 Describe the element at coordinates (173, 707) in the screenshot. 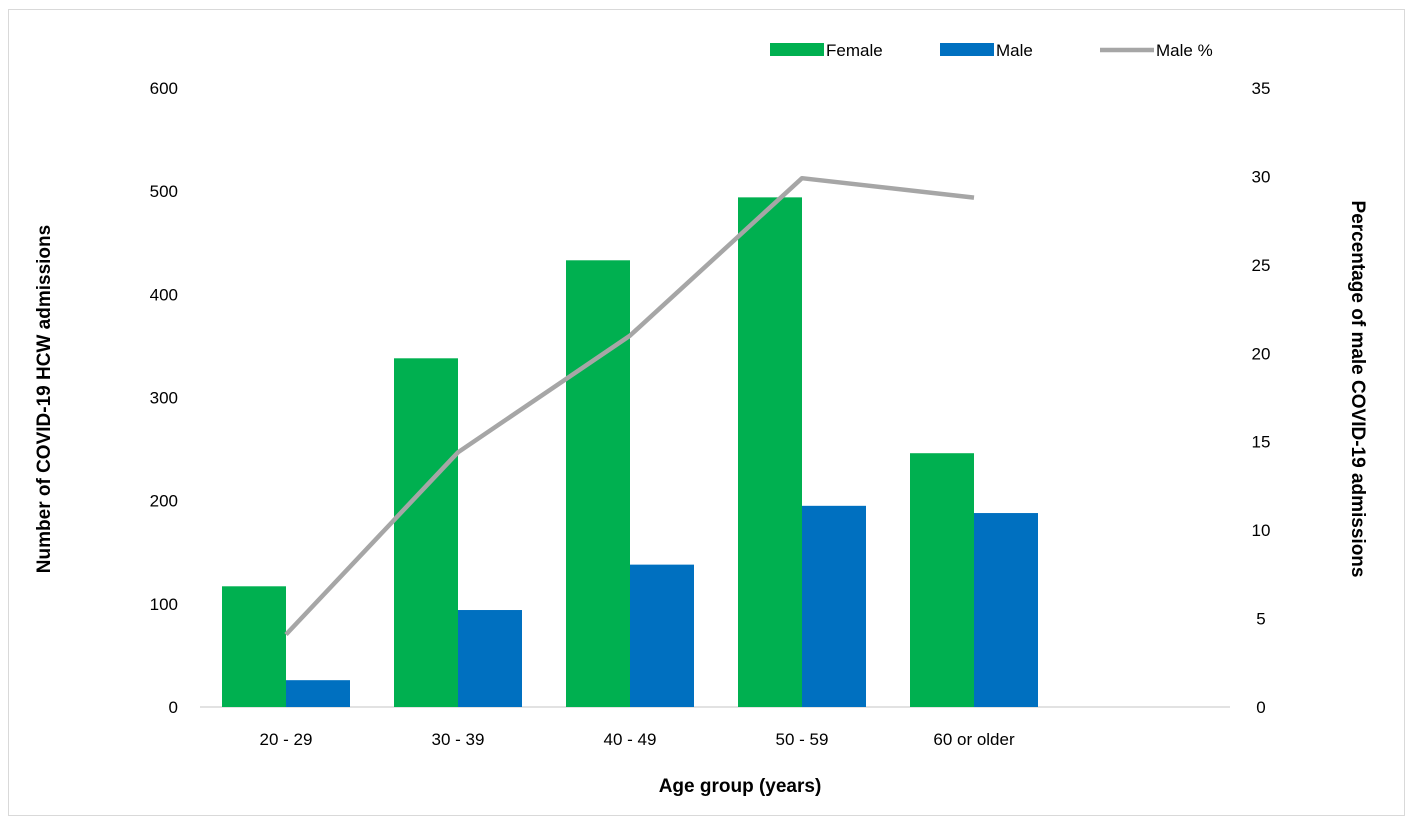

I see `y-tick-label: 0` at that location.